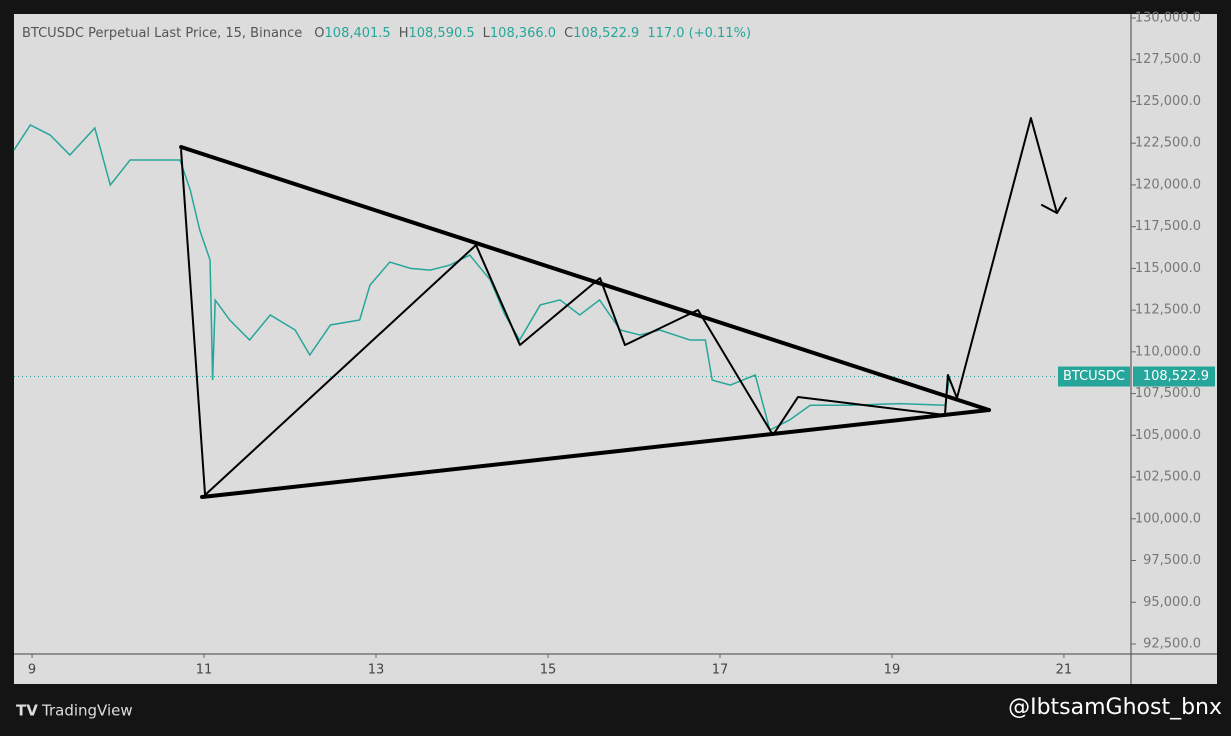 The width and height of the screenshot is (1231, 736). What do you see at coordinates (892, 670) in the screenshot?
I see `x-tick-label: 19` at bounding box center [892, 670].